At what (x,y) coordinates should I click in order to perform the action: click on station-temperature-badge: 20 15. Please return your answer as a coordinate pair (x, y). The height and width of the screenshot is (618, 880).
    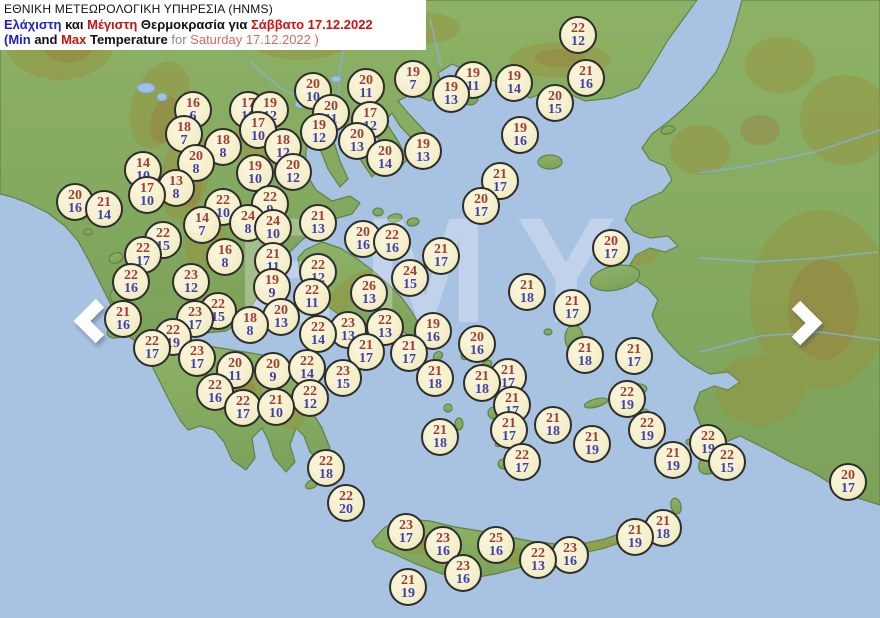
    Looking at the image, I should click on (555, 103).